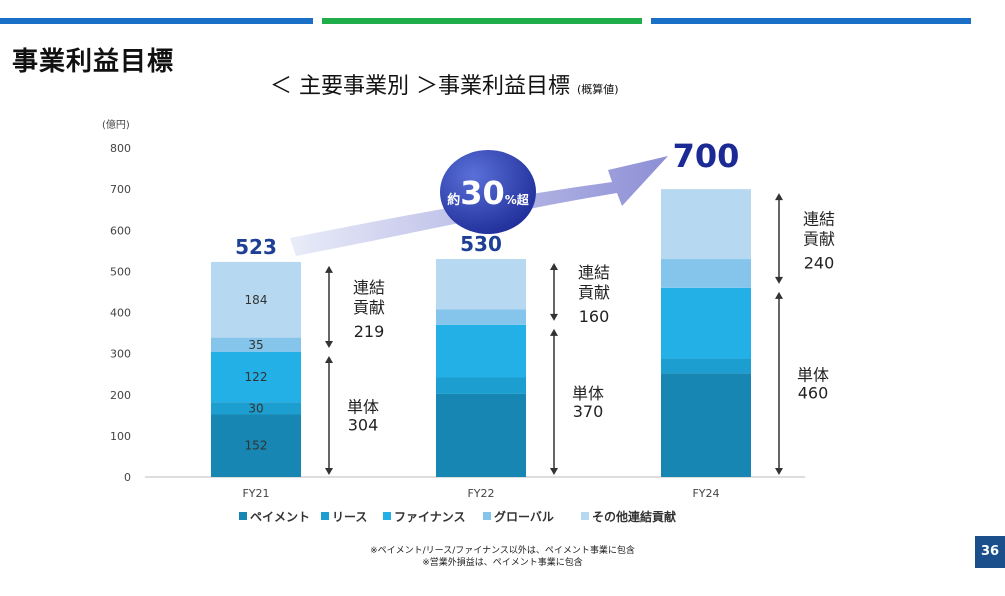 This screenshot has height=596, width=1005. I want to click on chart-title-main: ＜ 主要事業別 ＞事業利益目標, so click(420, 86).